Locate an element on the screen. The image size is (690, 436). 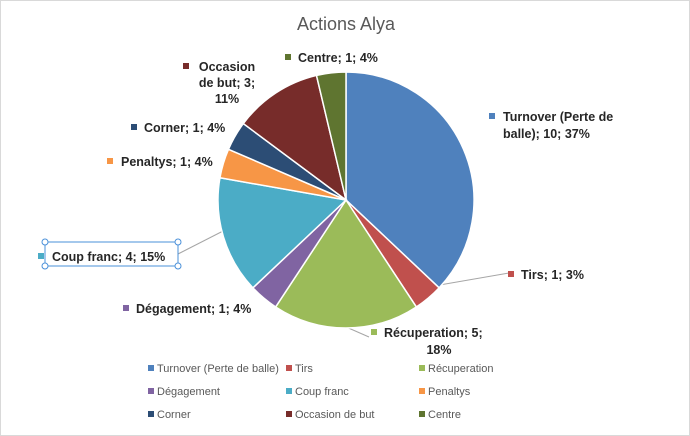
data-label-text: 11% is located at coordinates (227, 99).